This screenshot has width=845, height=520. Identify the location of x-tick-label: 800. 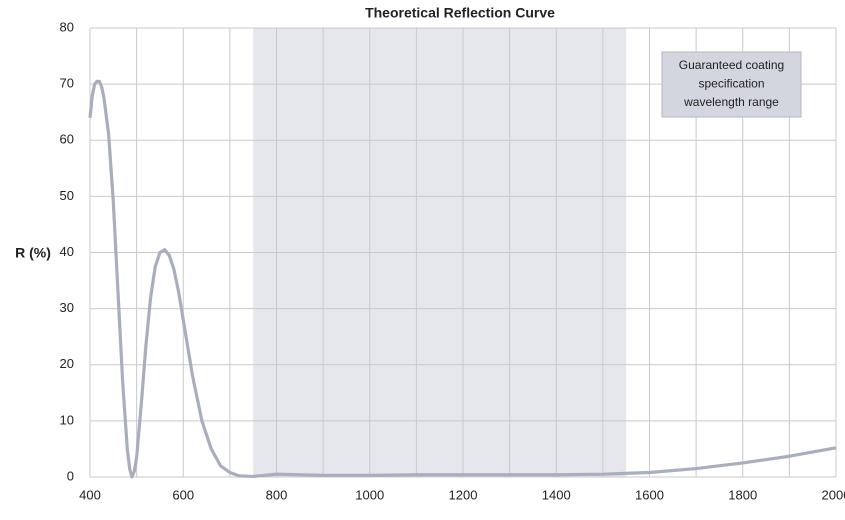
(277, 494).